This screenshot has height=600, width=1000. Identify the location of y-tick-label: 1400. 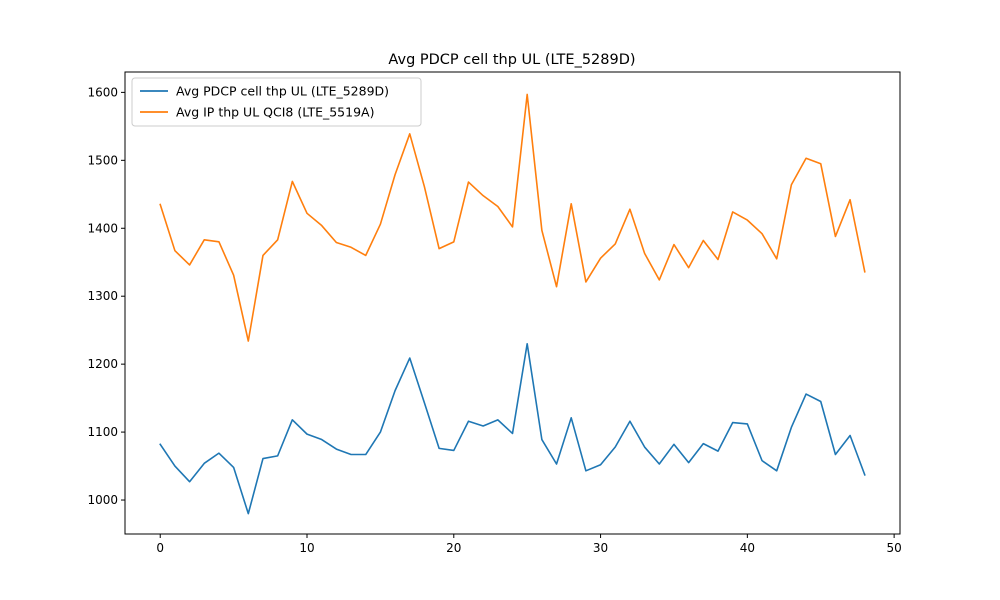
(102, 228).